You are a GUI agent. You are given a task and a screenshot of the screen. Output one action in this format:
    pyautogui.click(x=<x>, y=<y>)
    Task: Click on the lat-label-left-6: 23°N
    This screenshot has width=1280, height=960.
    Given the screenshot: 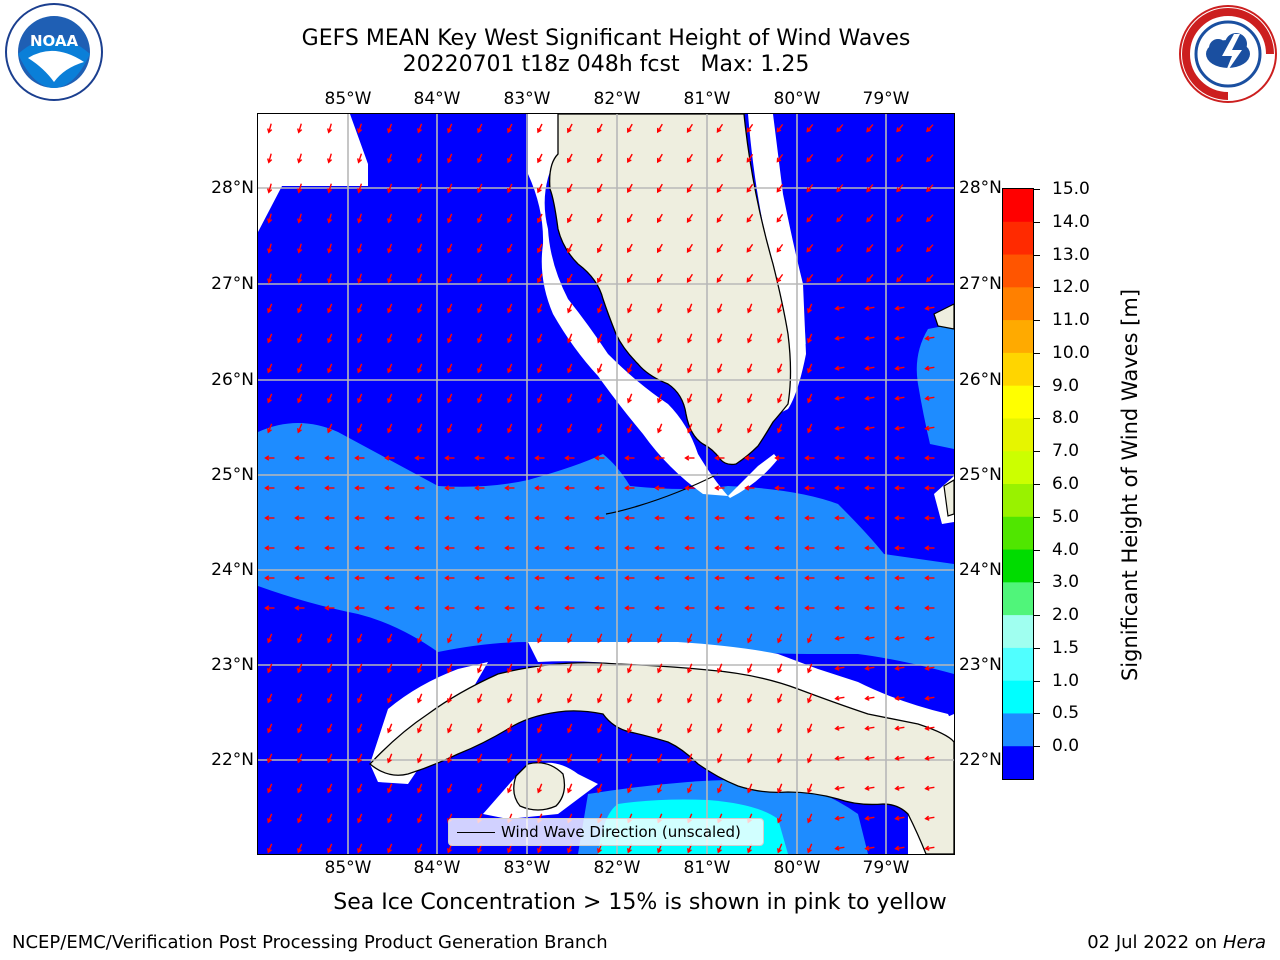 What is the action you would take?
    pyautogui.click(x=232, y=665)
    